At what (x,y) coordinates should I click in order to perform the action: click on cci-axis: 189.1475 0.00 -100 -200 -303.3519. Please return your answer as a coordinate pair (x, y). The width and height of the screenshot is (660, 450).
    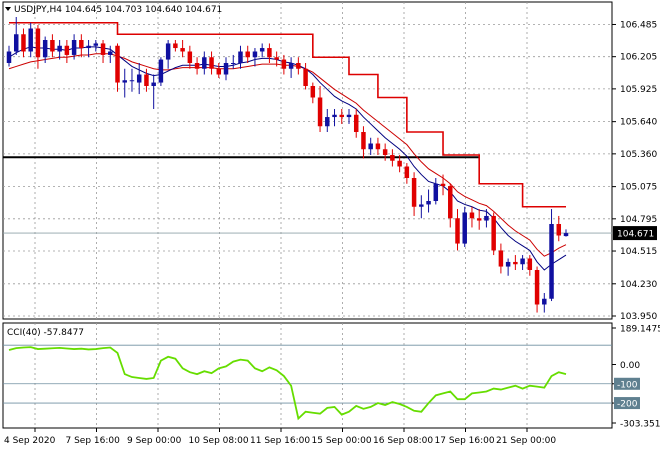
    Looking at the image, I should click on (636, 377).